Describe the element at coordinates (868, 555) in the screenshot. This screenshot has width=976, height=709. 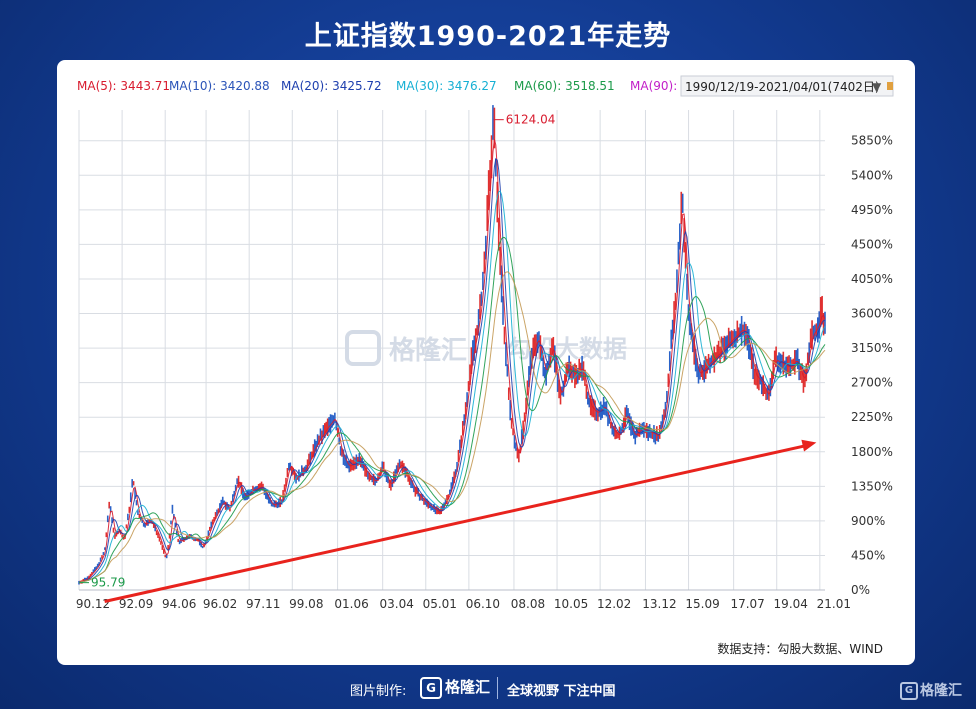
I see `y-tick-label: 450%` at that location.